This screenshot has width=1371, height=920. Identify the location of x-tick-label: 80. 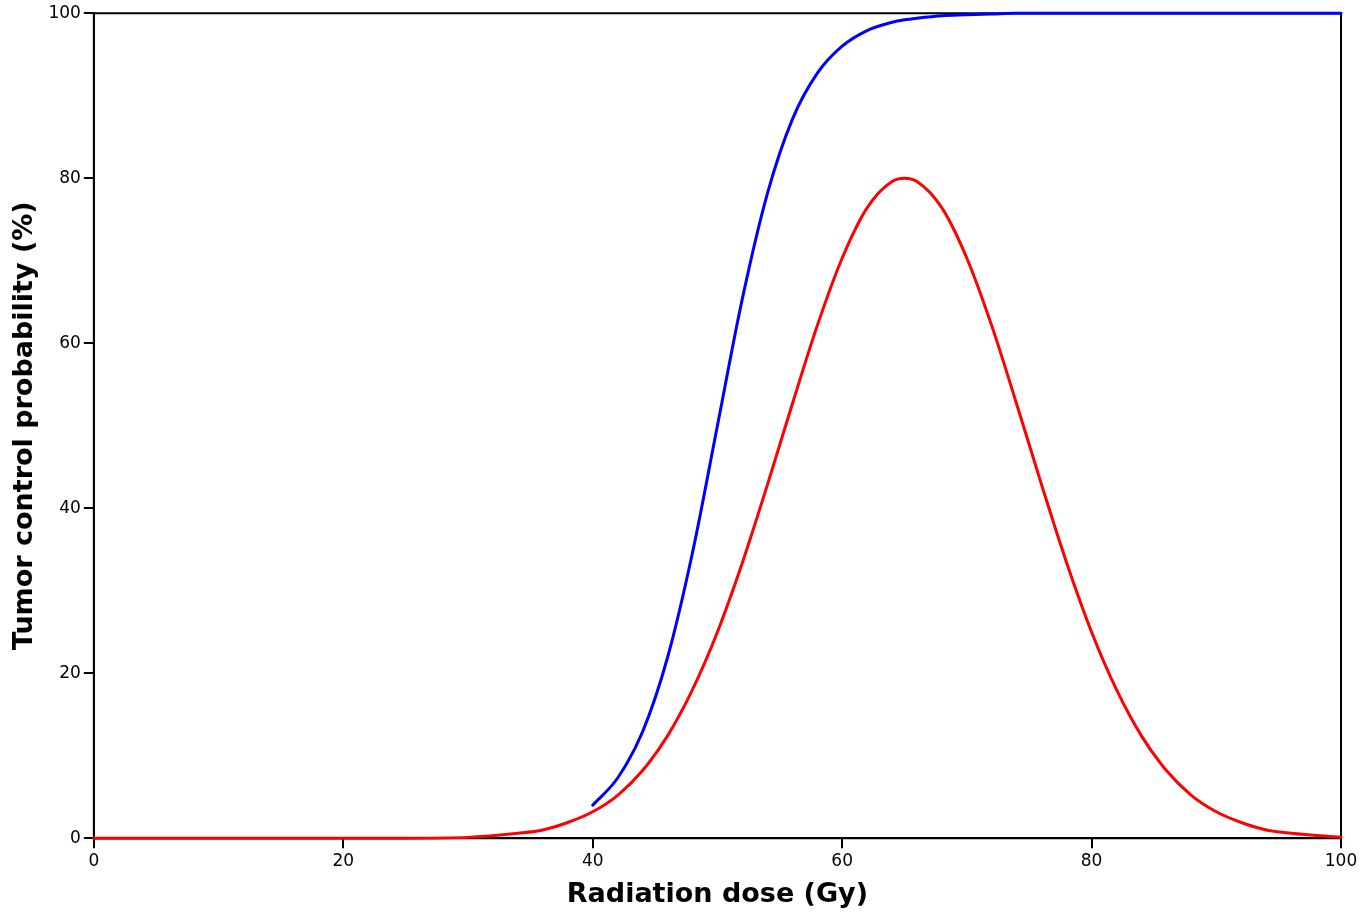
(1091, 859).